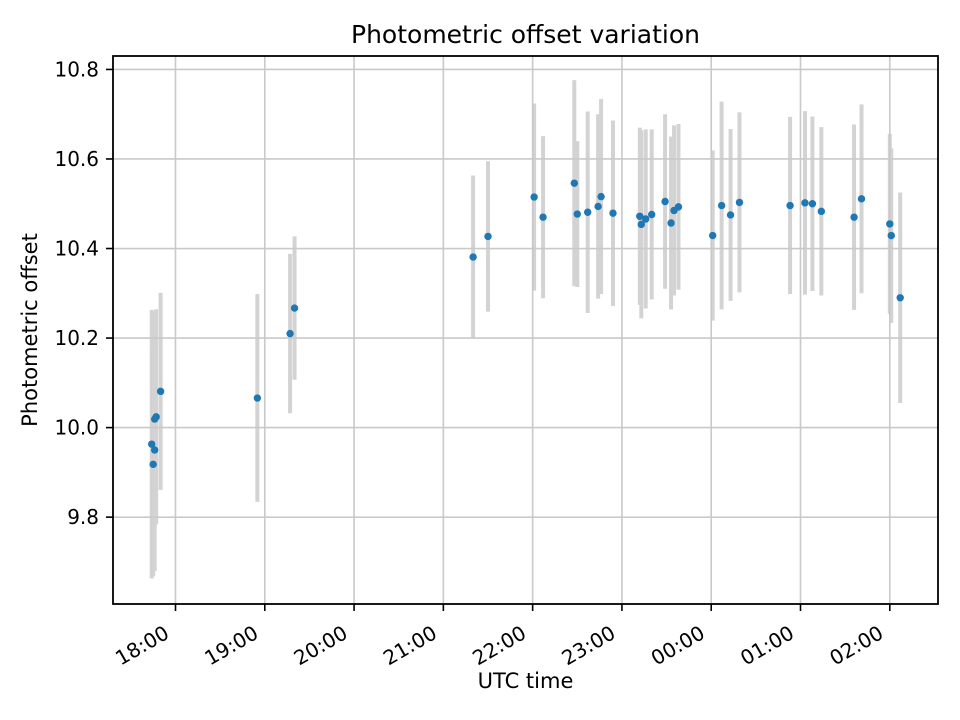  Describe the element at coordinates (525, 681) in the screenshot. I see `x-axis-label: UTC time` at that location.